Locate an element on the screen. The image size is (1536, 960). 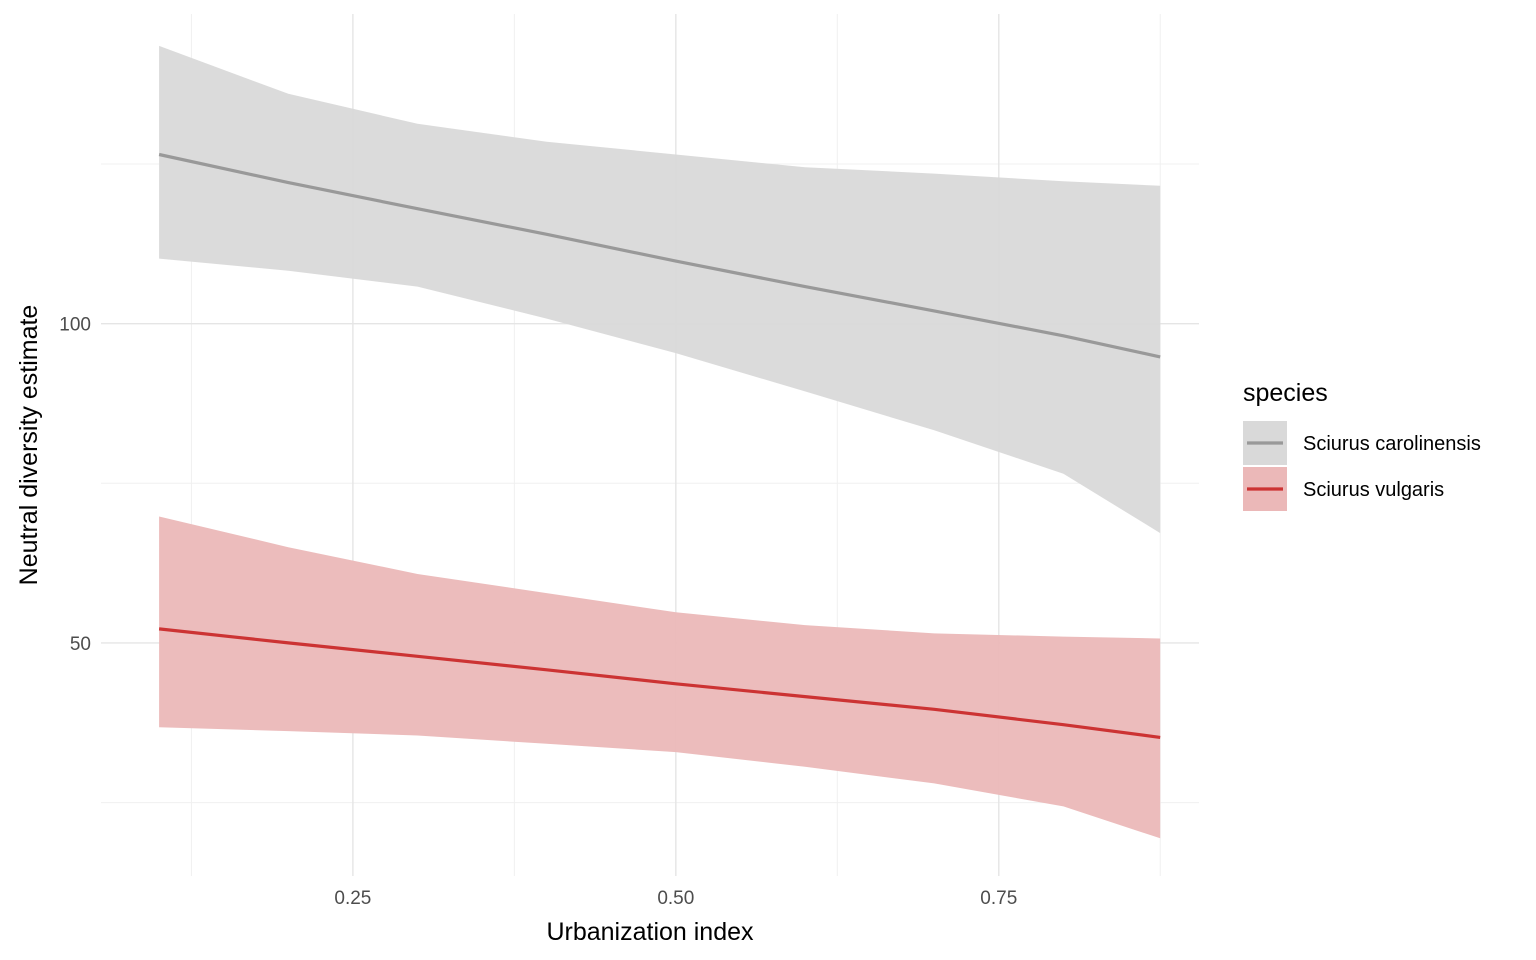
legend-label: Sciurus carolinensis is located at coordinates (1392, 444).